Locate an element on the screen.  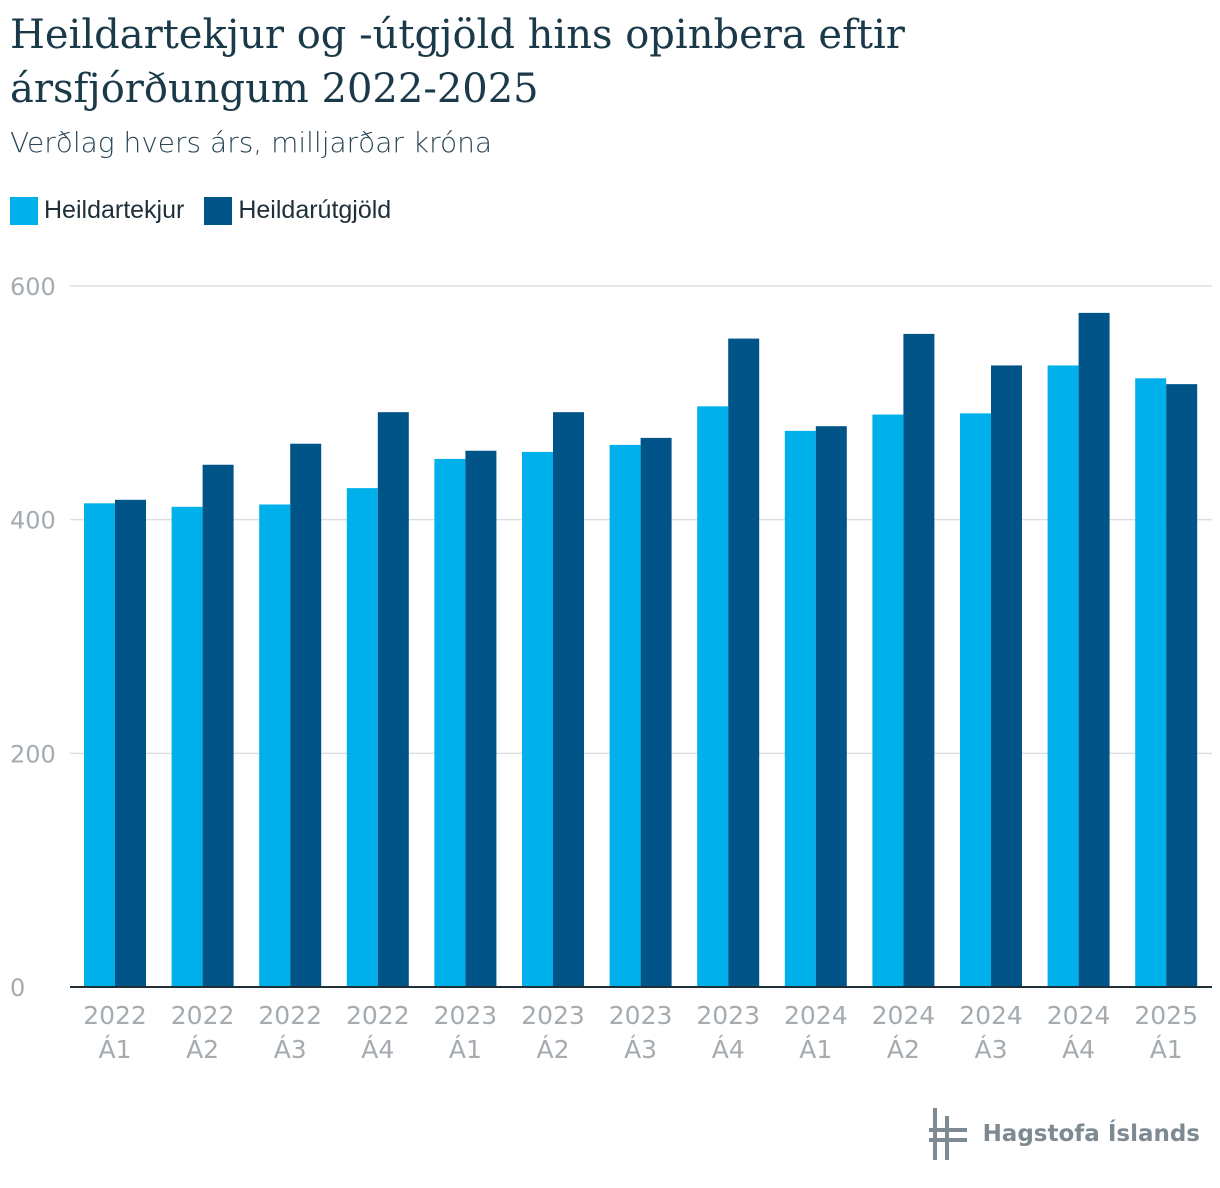
legend-item-expenditure: Heildarútgjöld is located at coordinates (297, 210).